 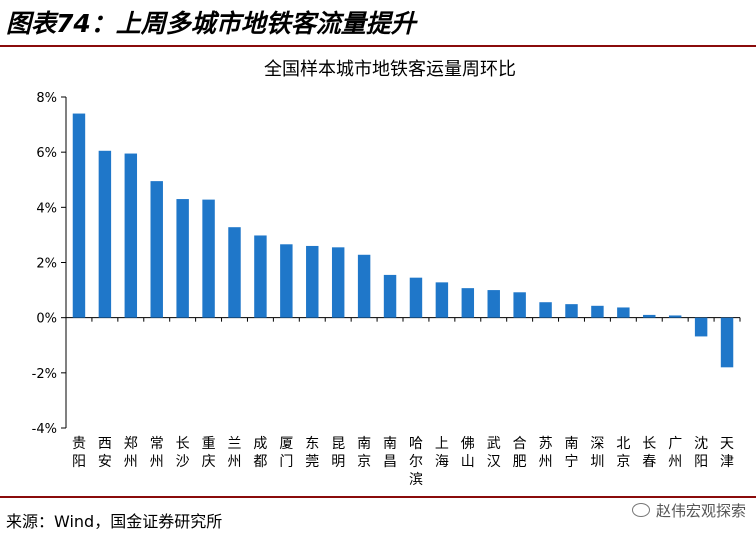 What do you see at coordinates (649, 453) in the screenshot?
I see `x-tick-label: 长春` at bounding box center [649, 453].